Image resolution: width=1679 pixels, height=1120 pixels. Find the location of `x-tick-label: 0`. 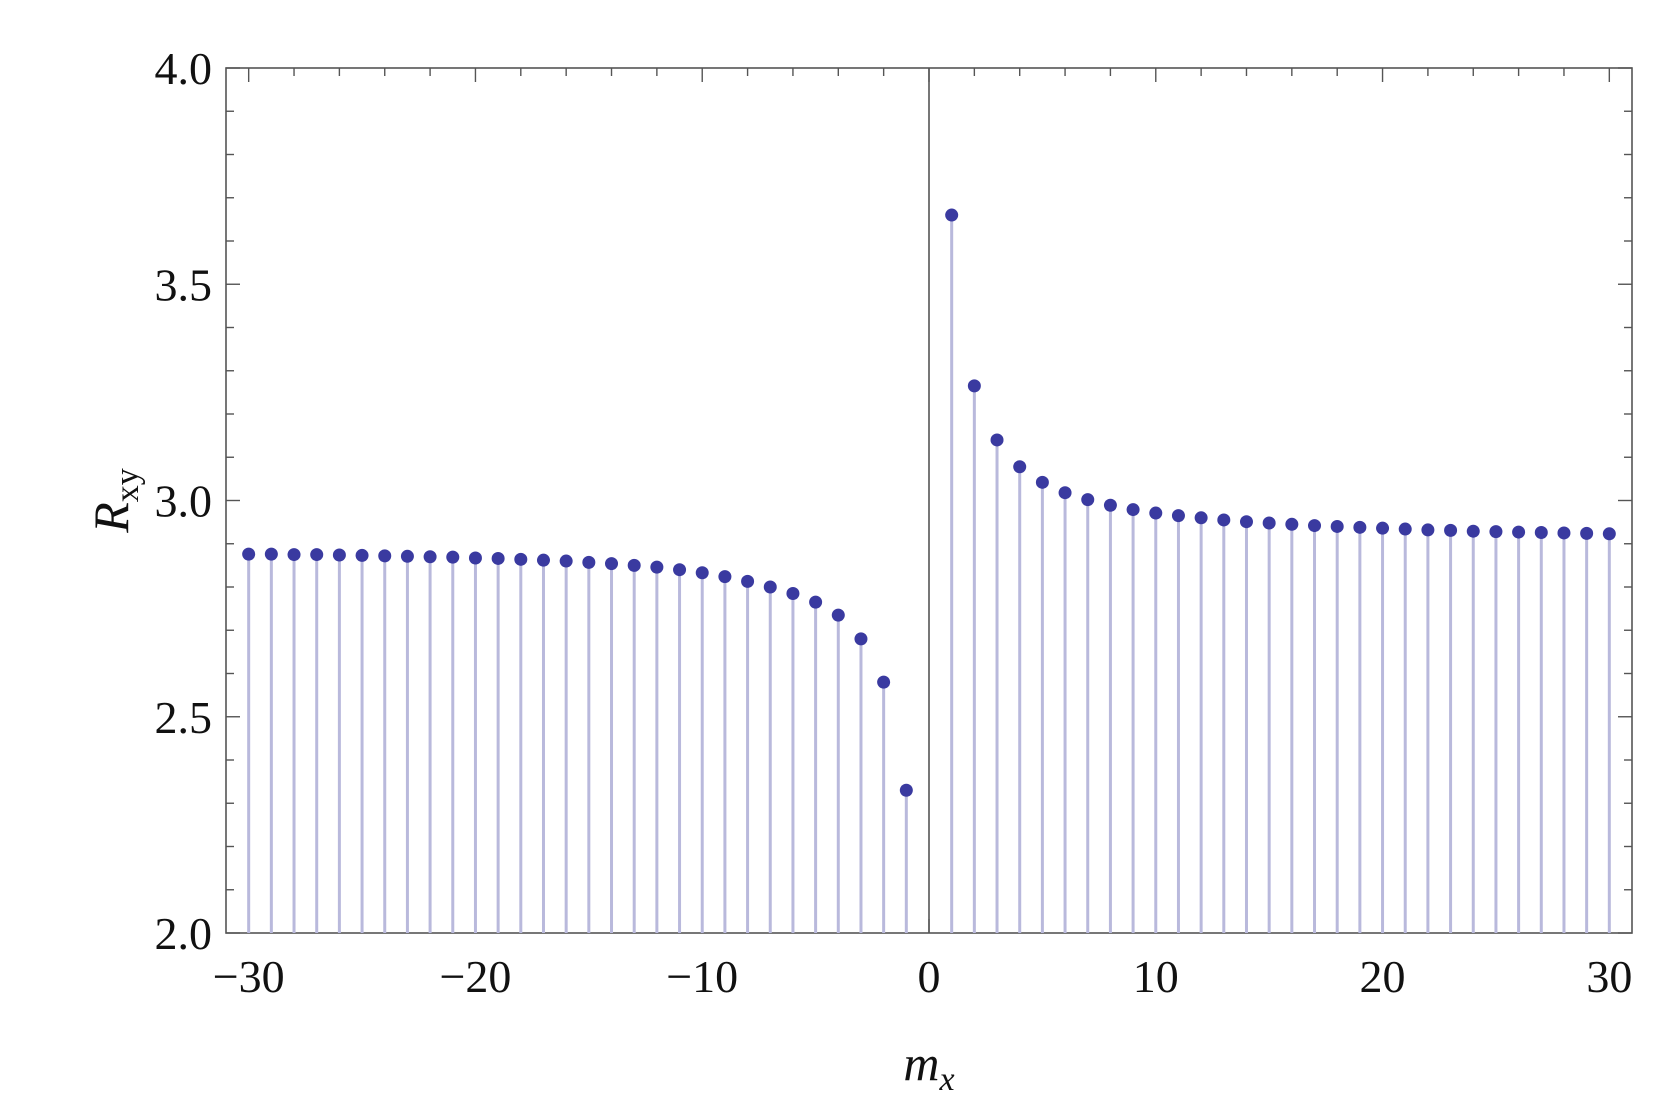

x-tick-label: 0 is located at coordinates (929, 976).